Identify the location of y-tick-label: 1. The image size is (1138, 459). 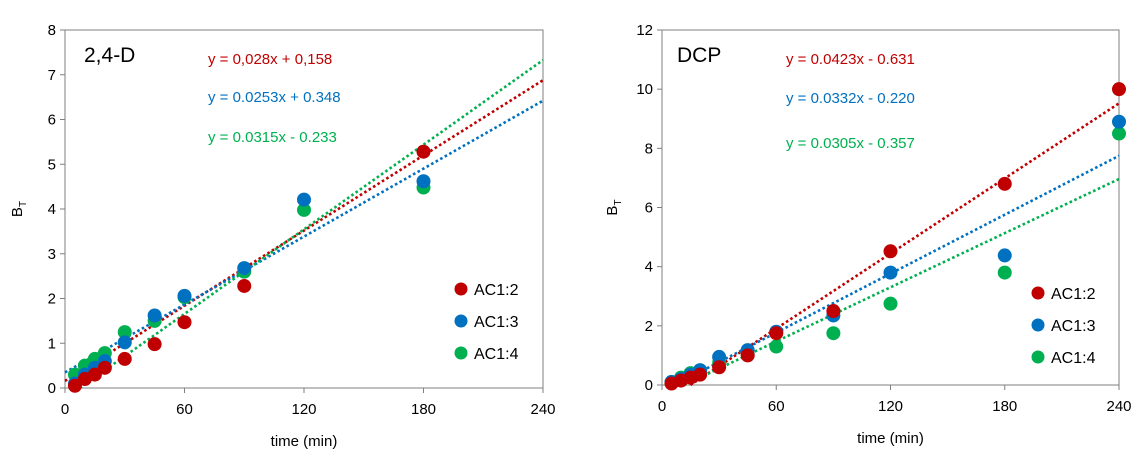
(52, 343).